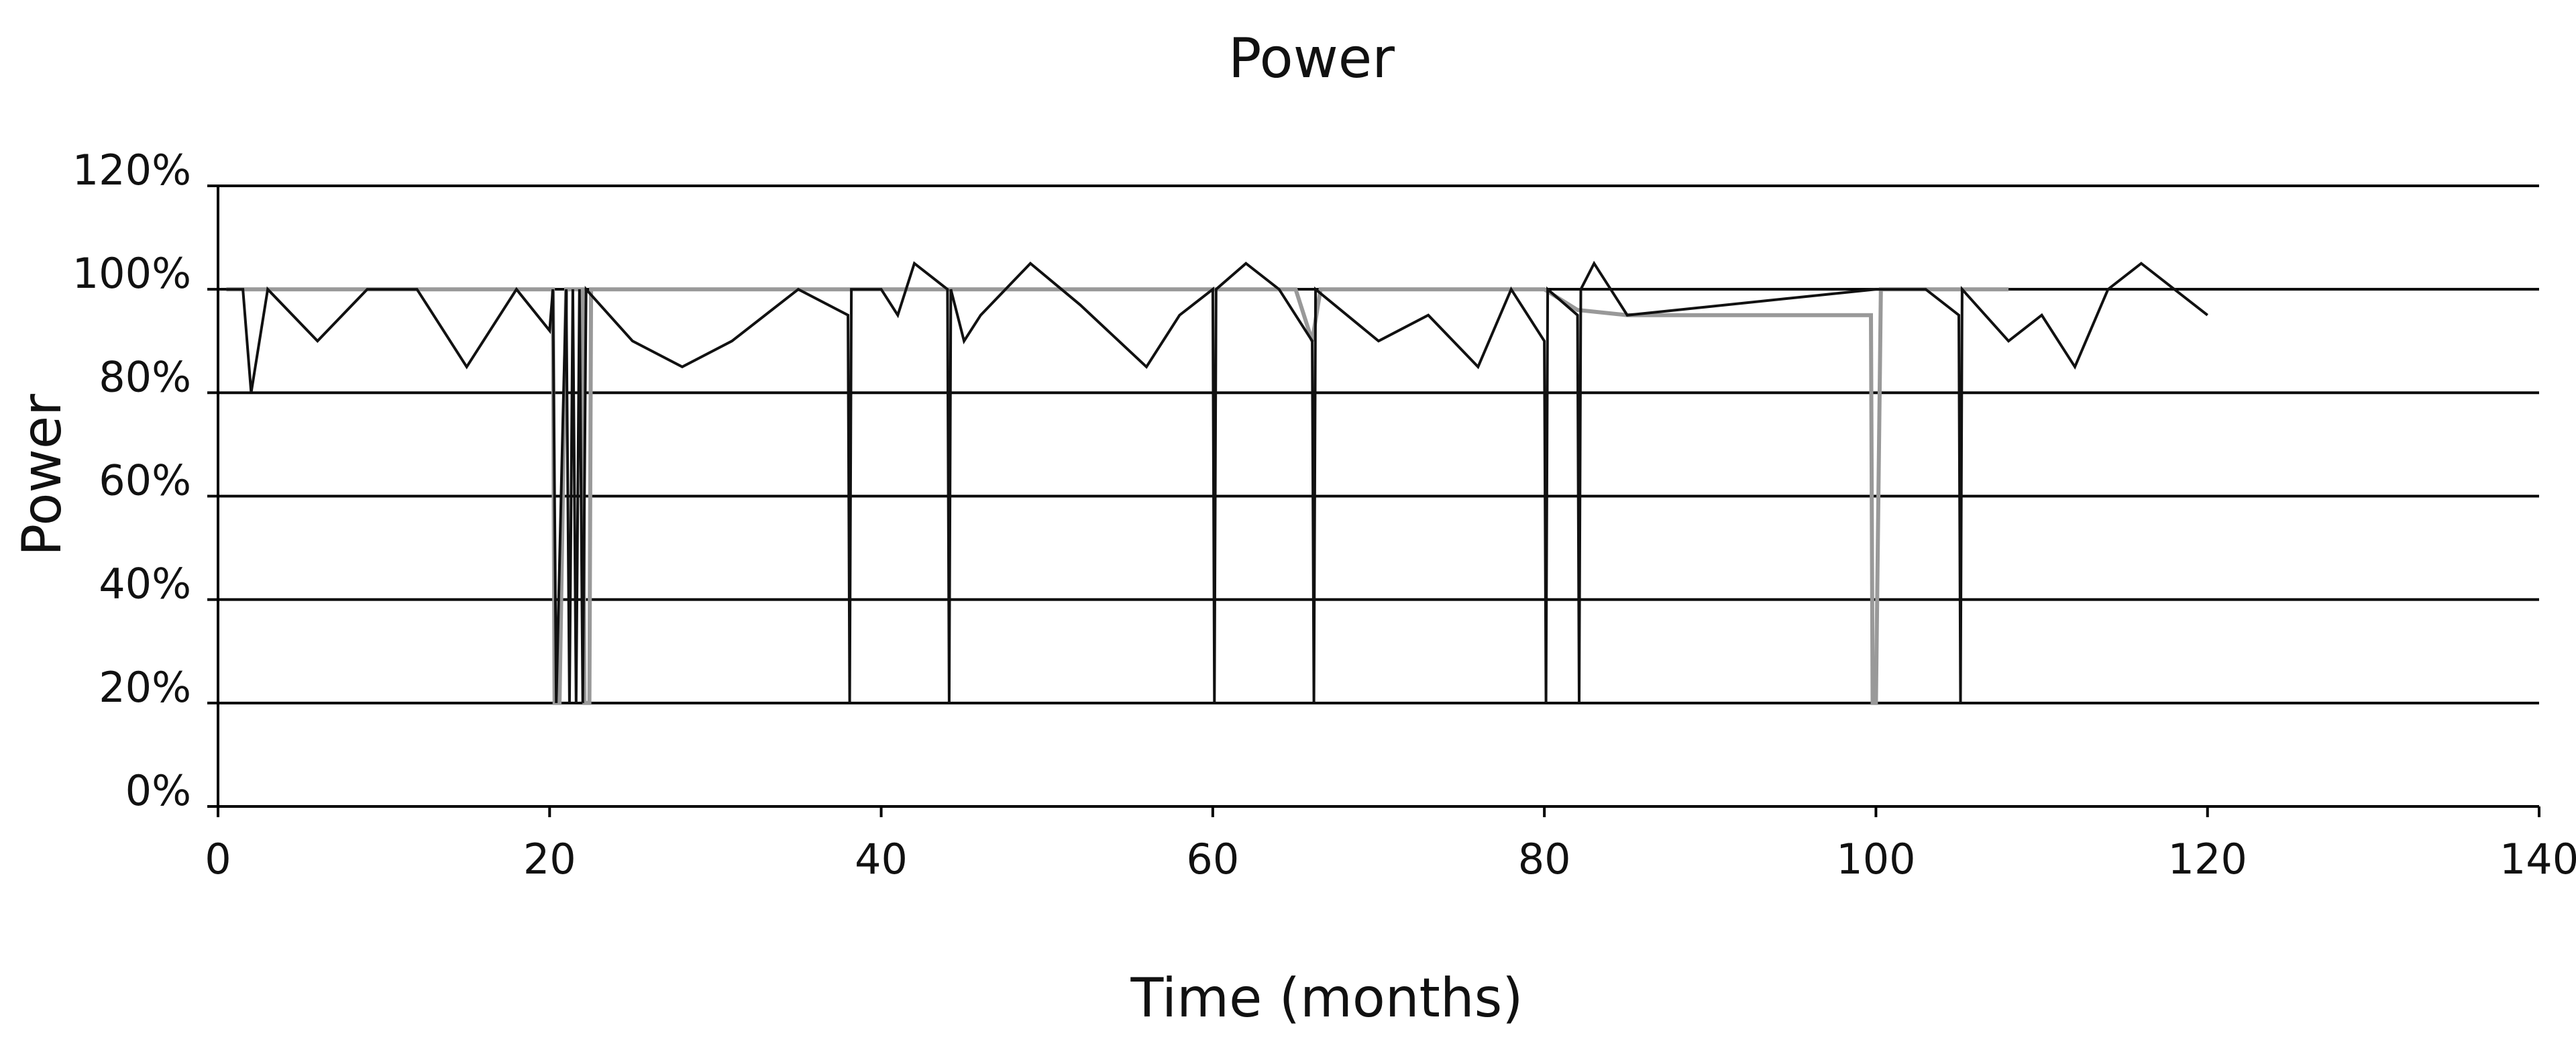 Image resolution: width=2576 pixels, height=1050 pixels. Describe the element at coordinates (549, 859) in the screenshot. I see `x-tick-label: 20` at that location.